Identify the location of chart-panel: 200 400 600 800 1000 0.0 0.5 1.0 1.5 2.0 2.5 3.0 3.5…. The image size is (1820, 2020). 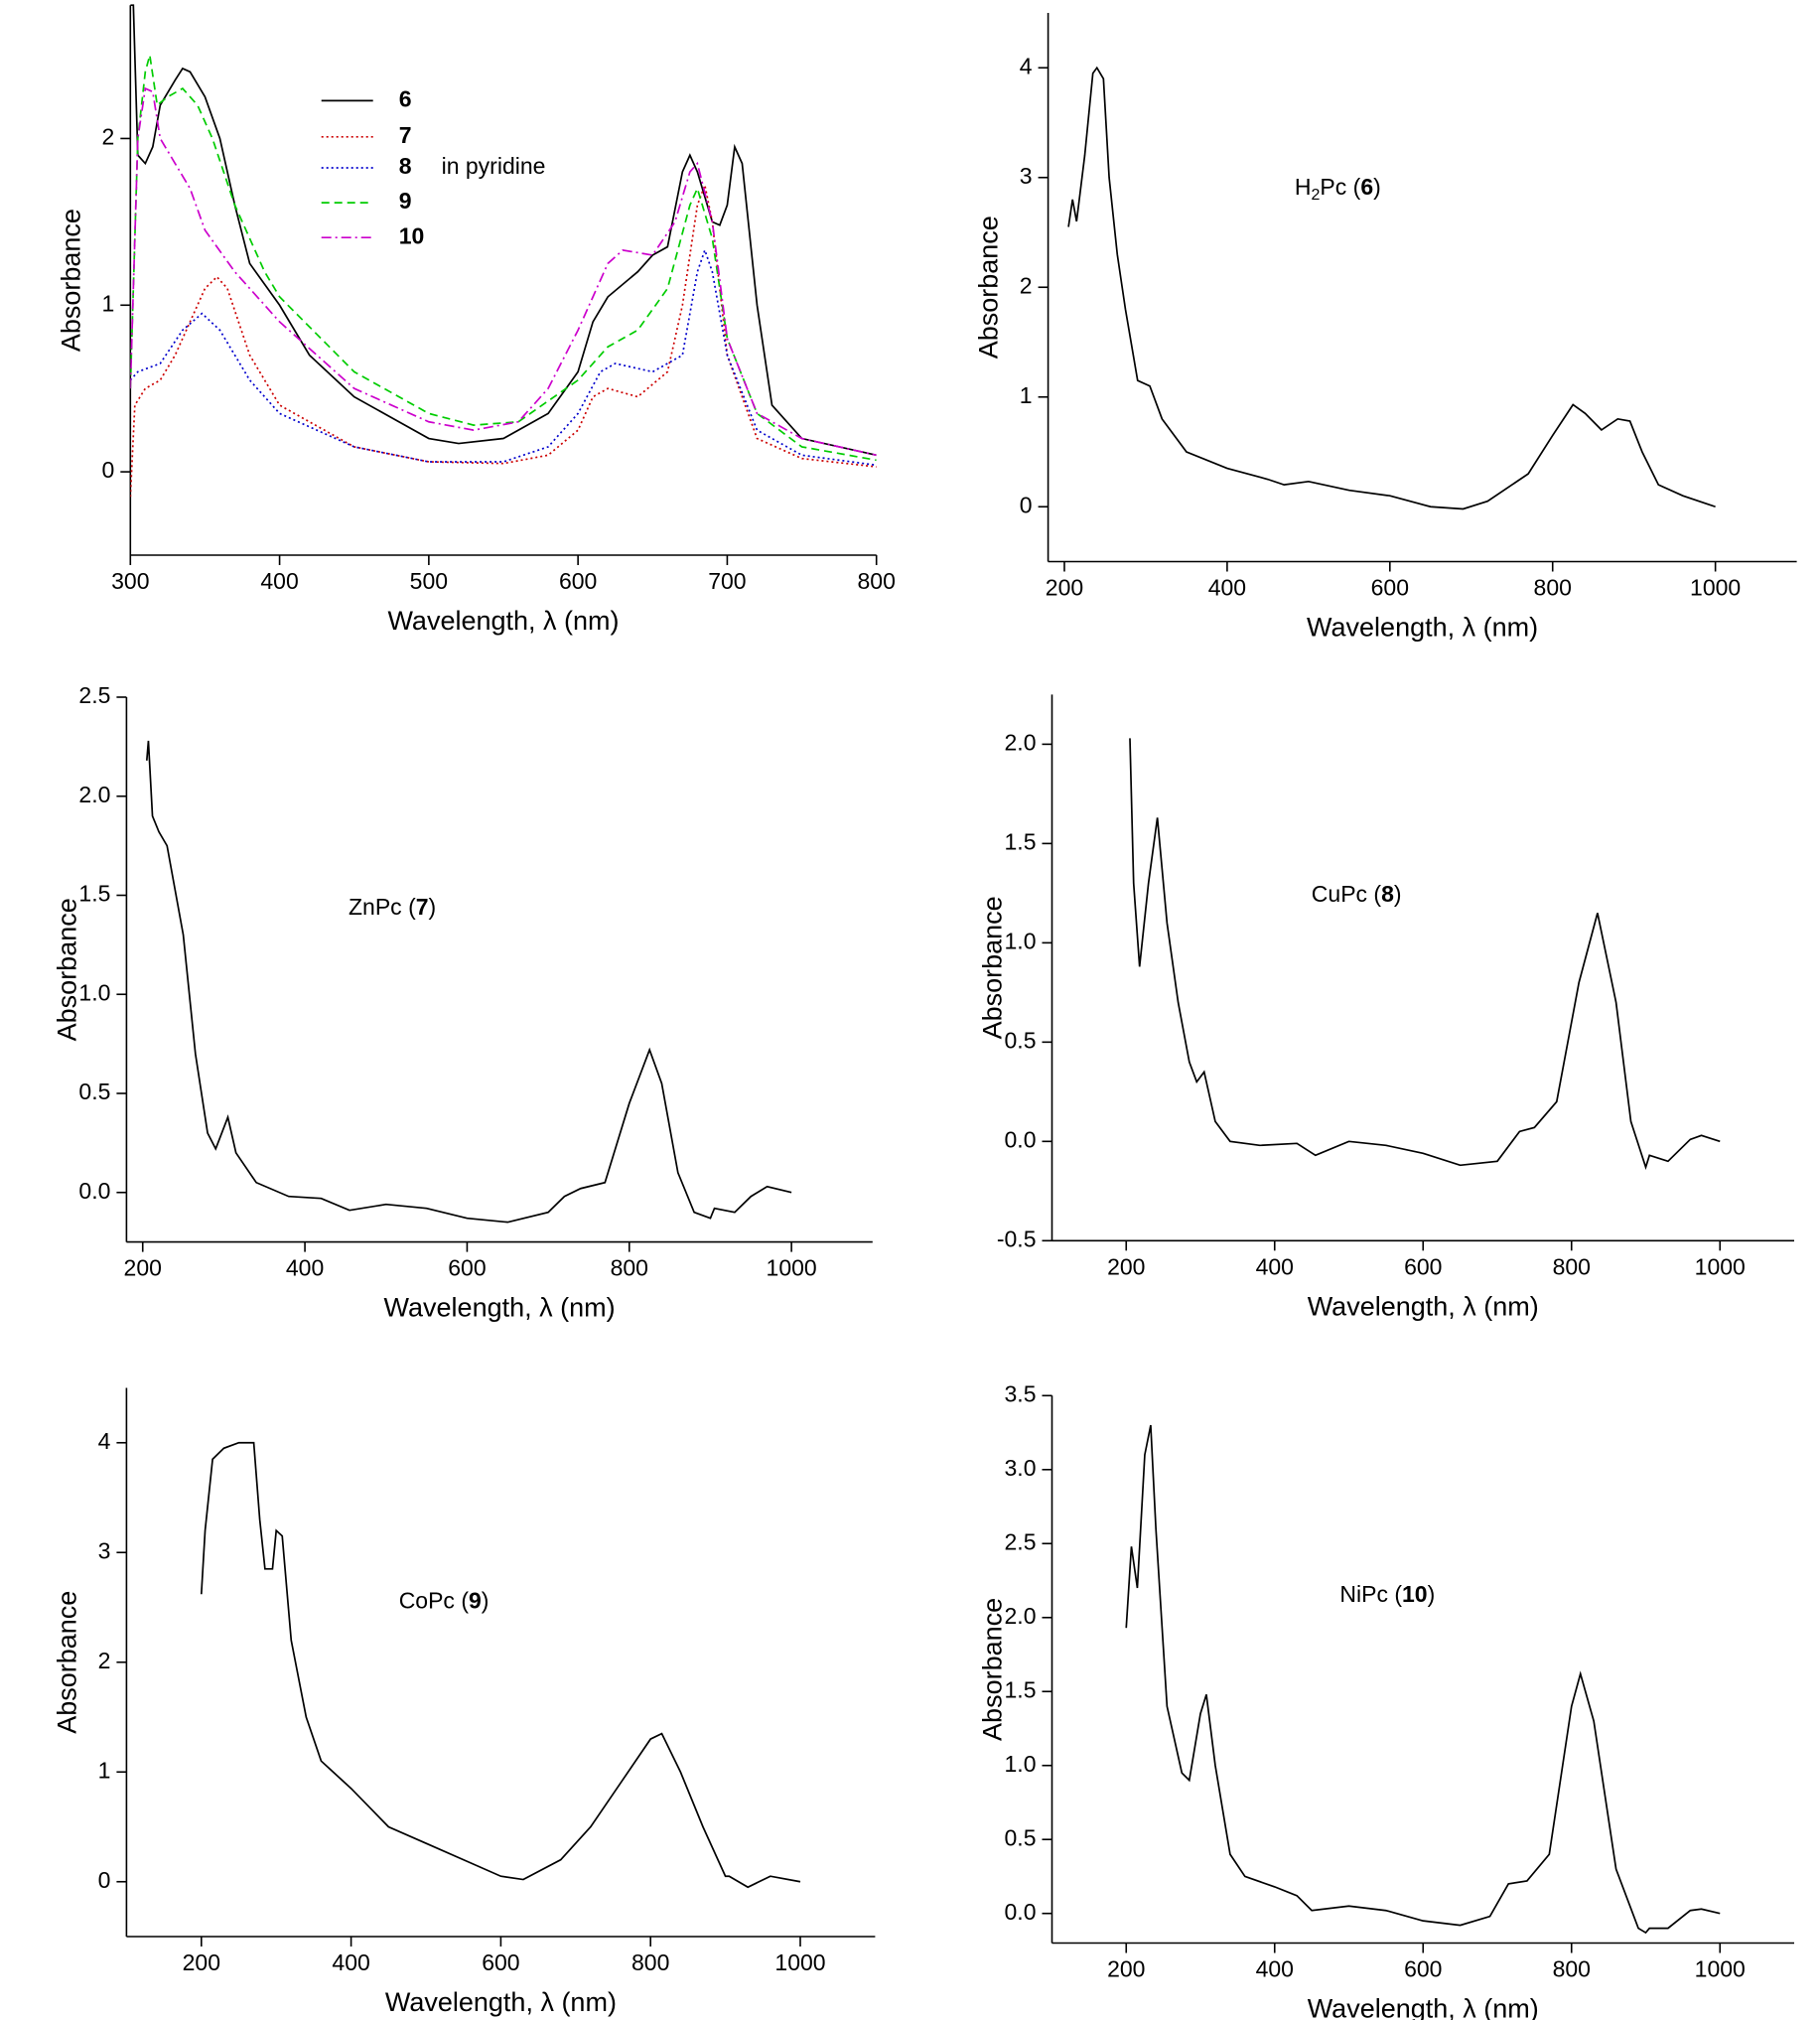
(1386, 1700).